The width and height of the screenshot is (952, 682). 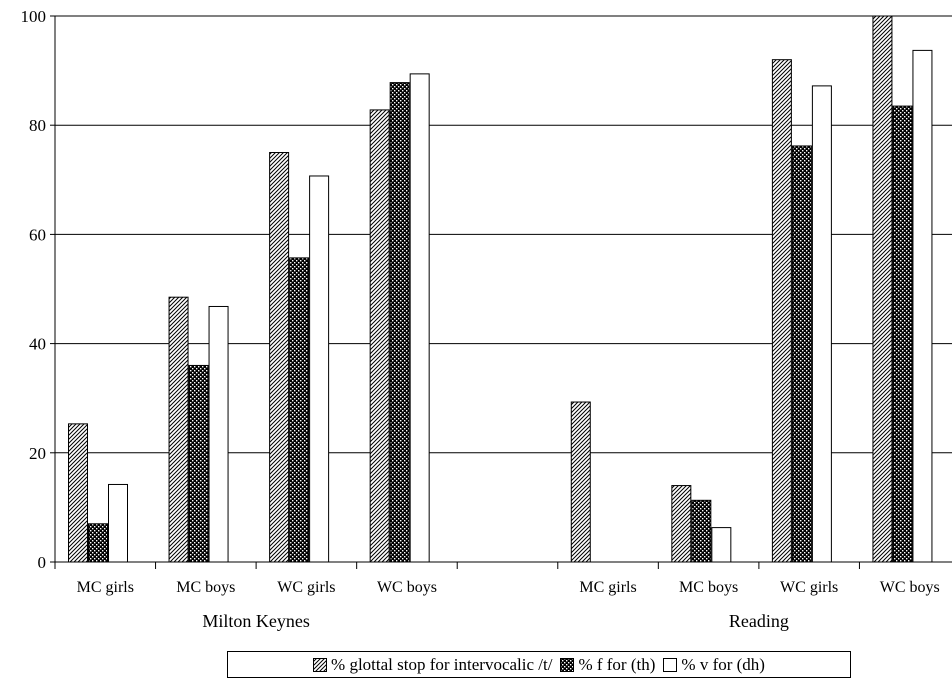 I want to click on legend-item-v-for-dh: % v for (dh), so click(x=714, y=665).